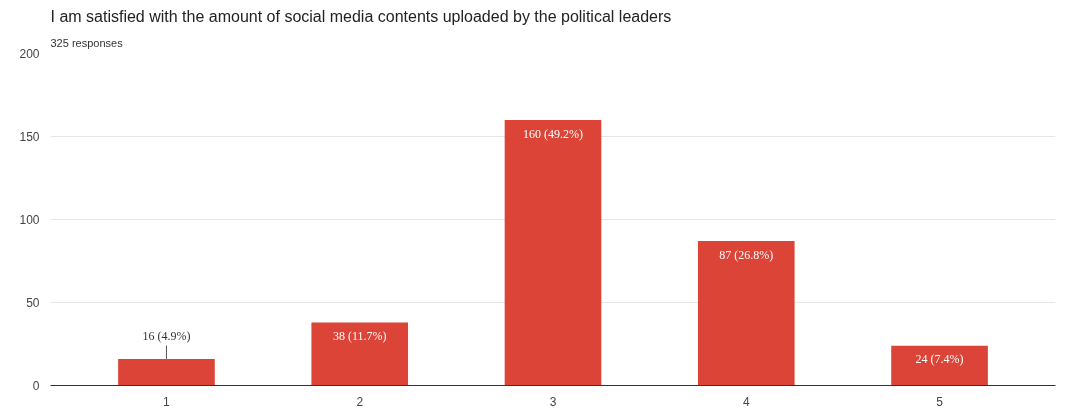 Image resolution: width=1081 pixels, height=414 pixels. Describe the element at coordinates (29, 54) in the screenshot. I see `y-tick-label: 200` at that location.